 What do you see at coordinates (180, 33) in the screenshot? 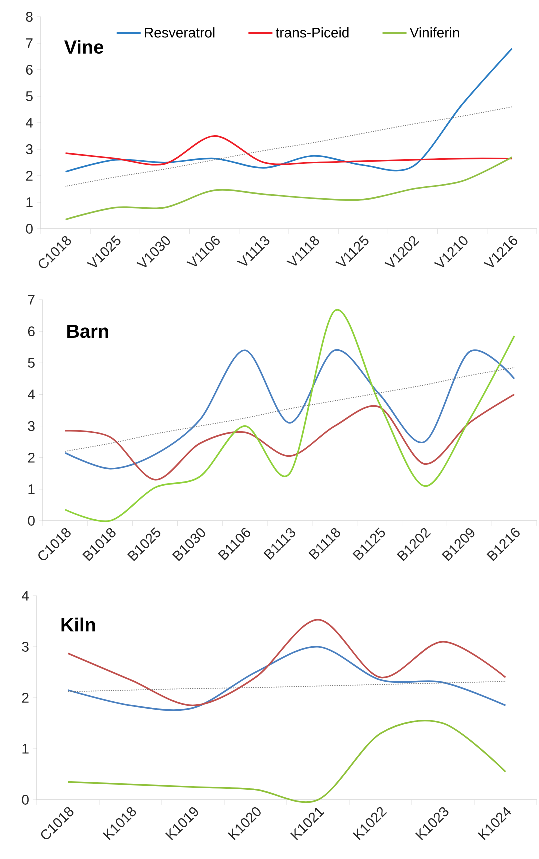
I see `legend-label: Resveratrol` at bounding box center [180, 33].